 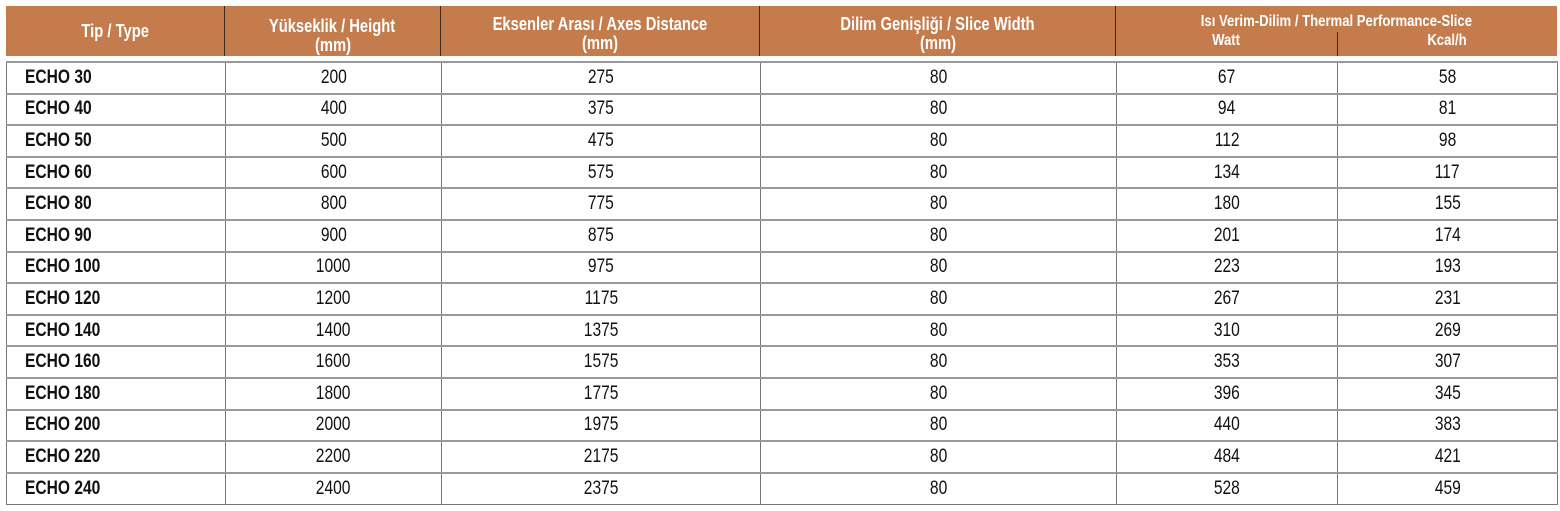 I want to click on table-row: ECHO 180 1800 1775 80 396 345, so click(x=782, y=393).